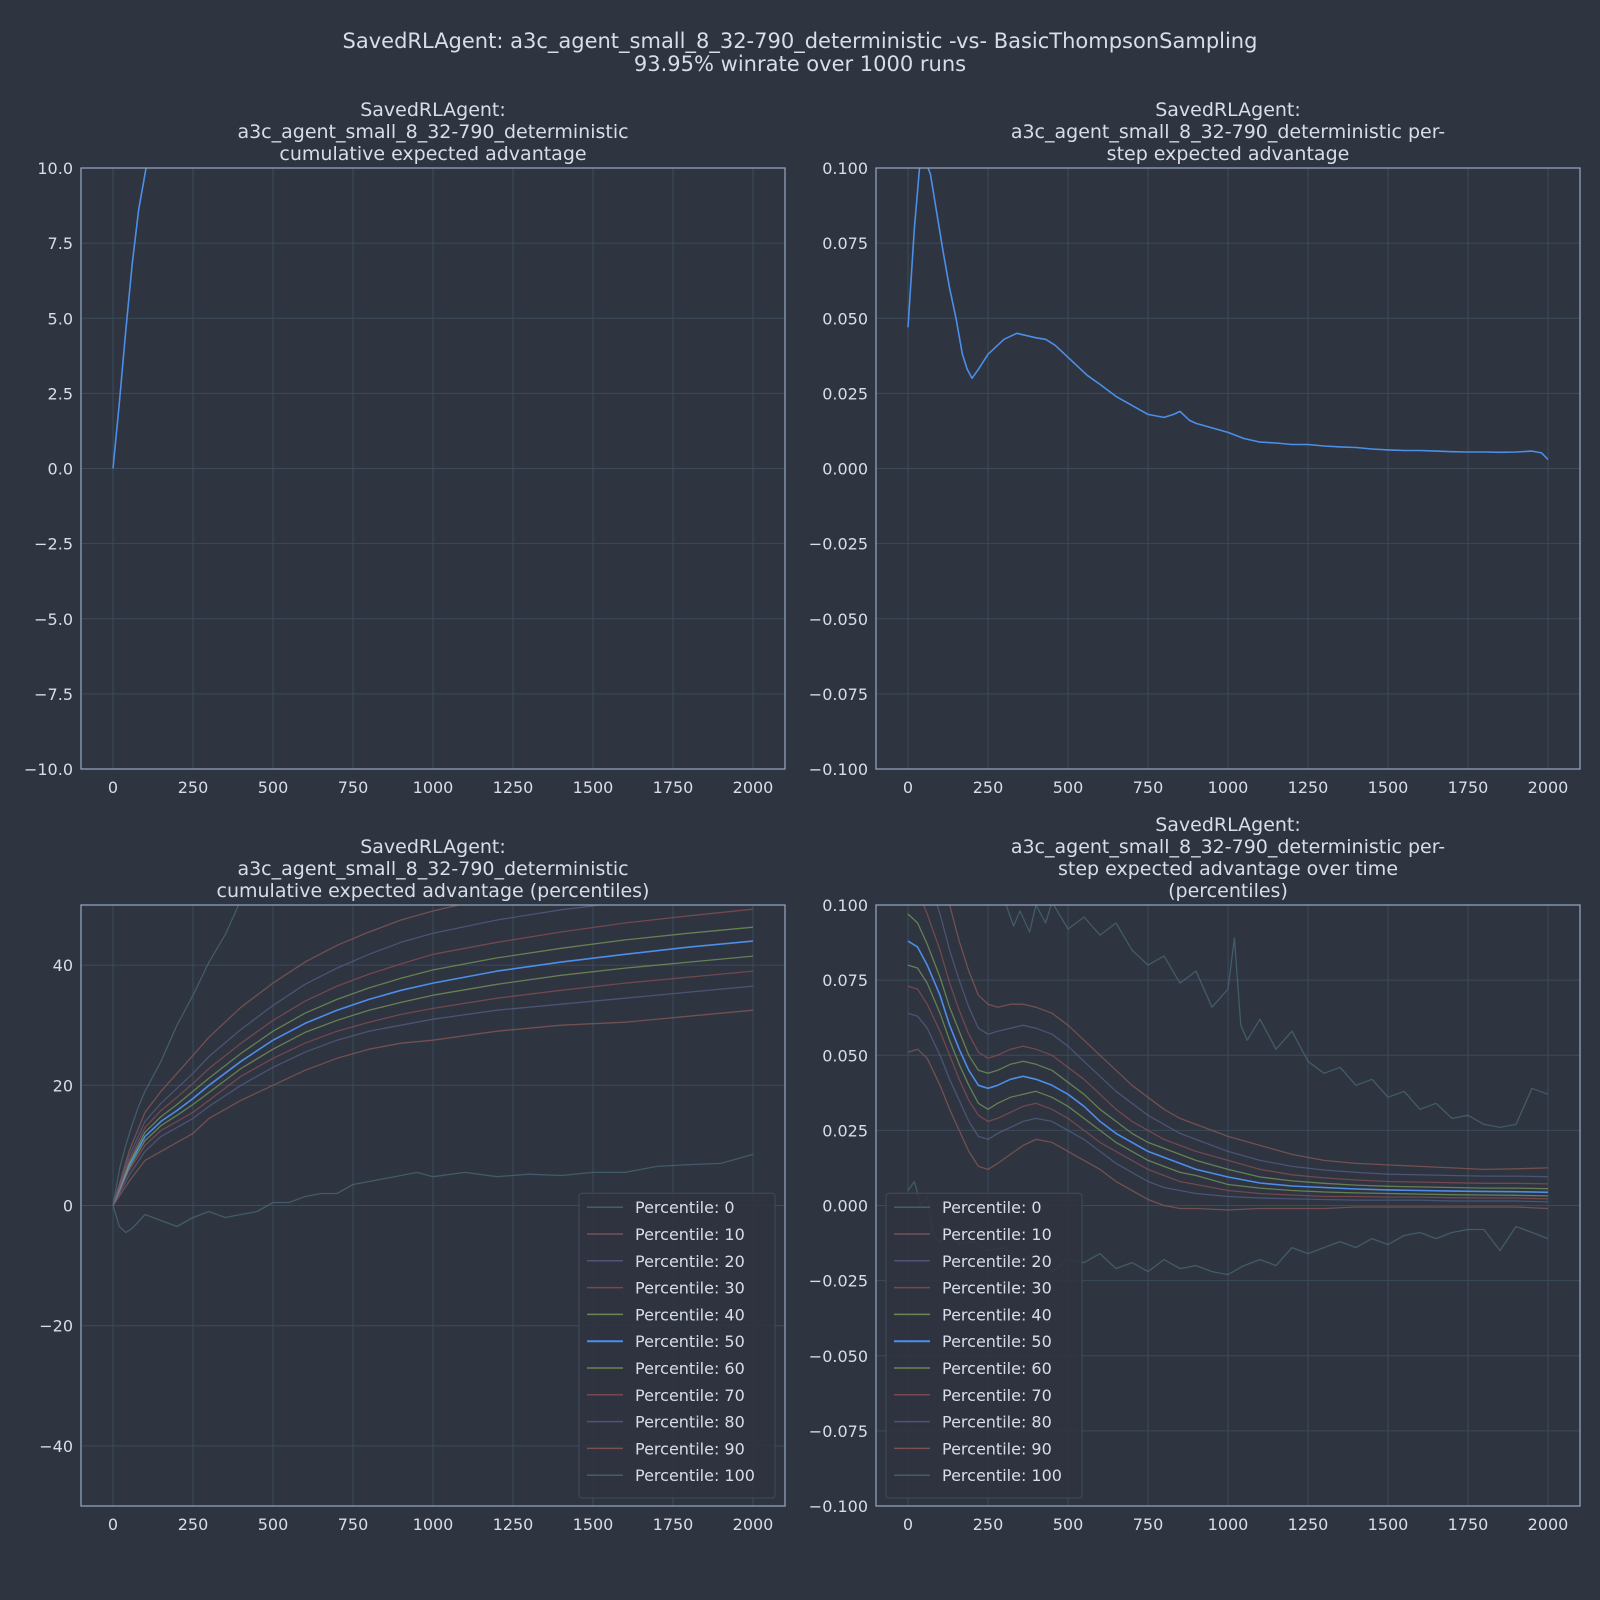 This screenshot has height=1600, width=1600. I want to click on chart-title-line: cumulative expected advantage, so click(432, 154).